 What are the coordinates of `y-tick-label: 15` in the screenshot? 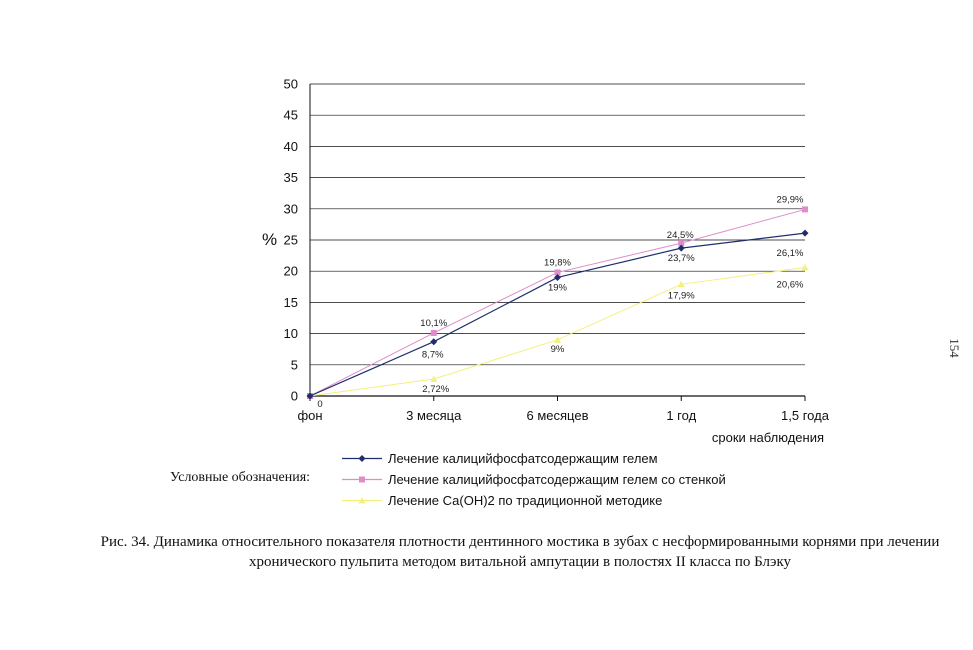 It's located at (291, 302).